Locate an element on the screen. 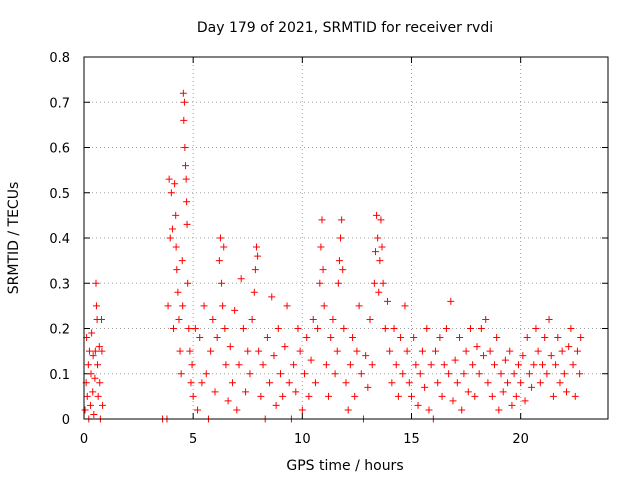  y-tick-label: 0.7 is located at coordinates (59, 103).